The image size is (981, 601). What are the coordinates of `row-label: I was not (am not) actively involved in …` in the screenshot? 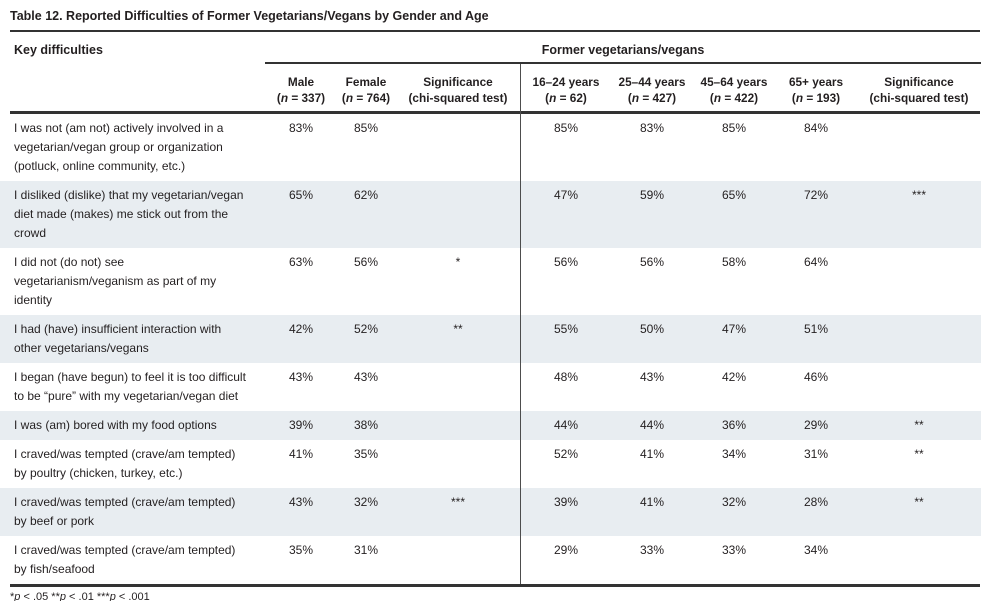 It's located at (119, 147).